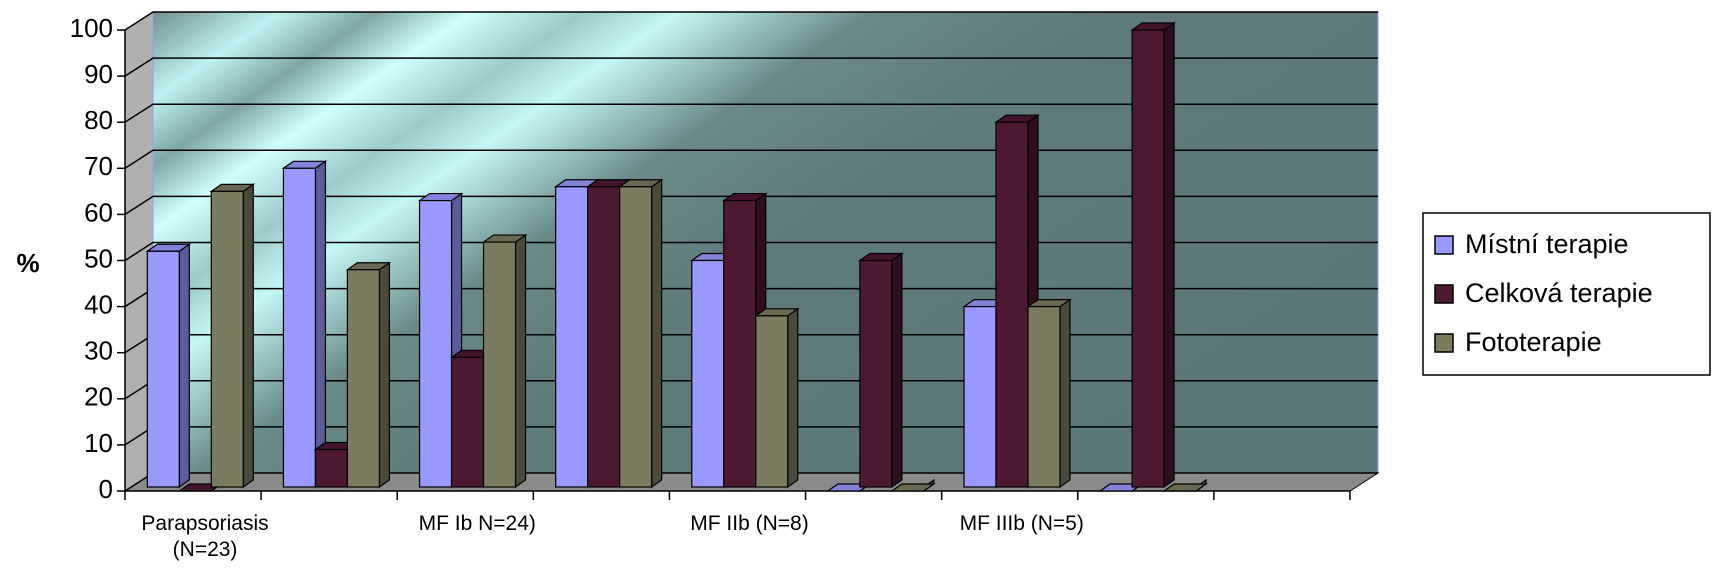 The image size is (1712, 577). I want to click on y-tick-label: 20, so click(98, 397).